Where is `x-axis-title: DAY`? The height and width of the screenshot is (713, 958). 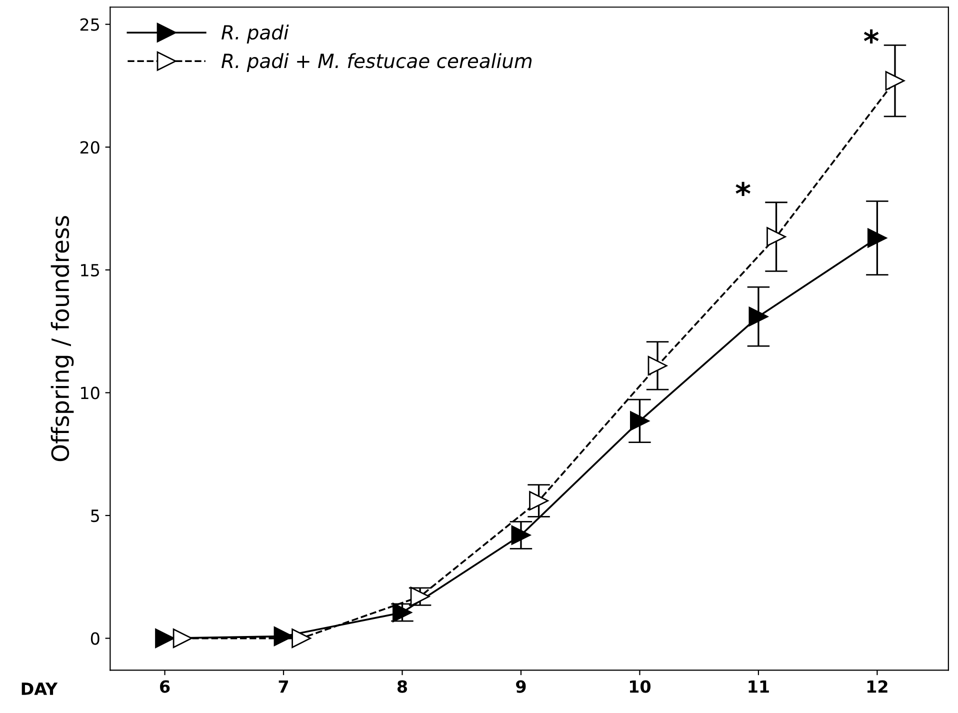
x-axis-title: DAY is located at coordinates (40, 688).